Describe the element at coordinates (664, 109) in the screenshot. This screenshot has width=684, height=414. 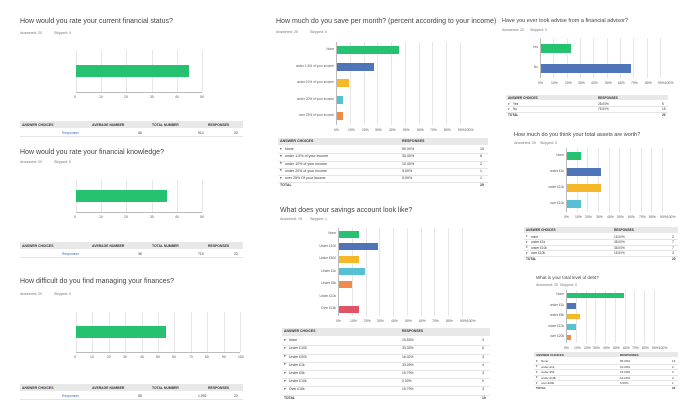
I see `response-count: 15` at that location.